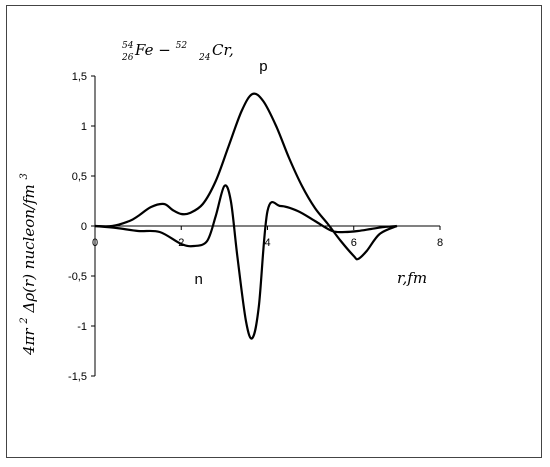 The width and height of the screenshot is (550, 467). Describe the element at coordinates (77, 277) in the screenshot. I see `y-tick-label: -0,5` at that location.